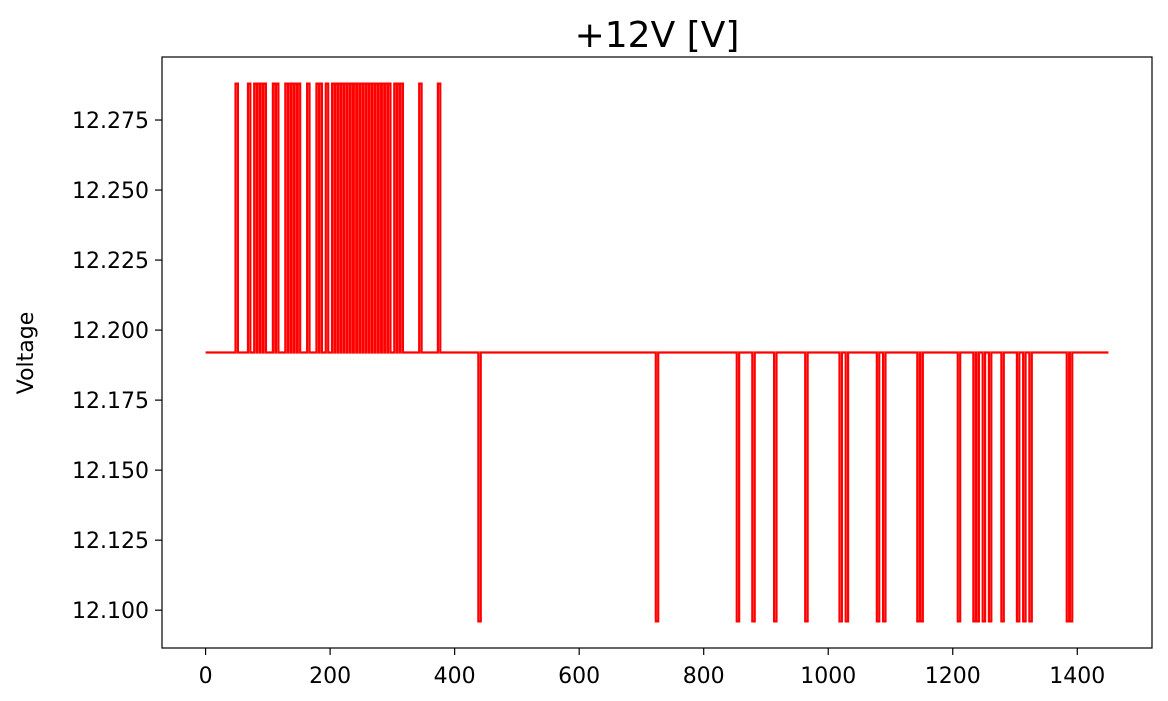  Describe the element at coordinates (652, 668) in the screenshot. I see `x-axis: 0 200 400 600 800 1000 1200 1400` at that location.